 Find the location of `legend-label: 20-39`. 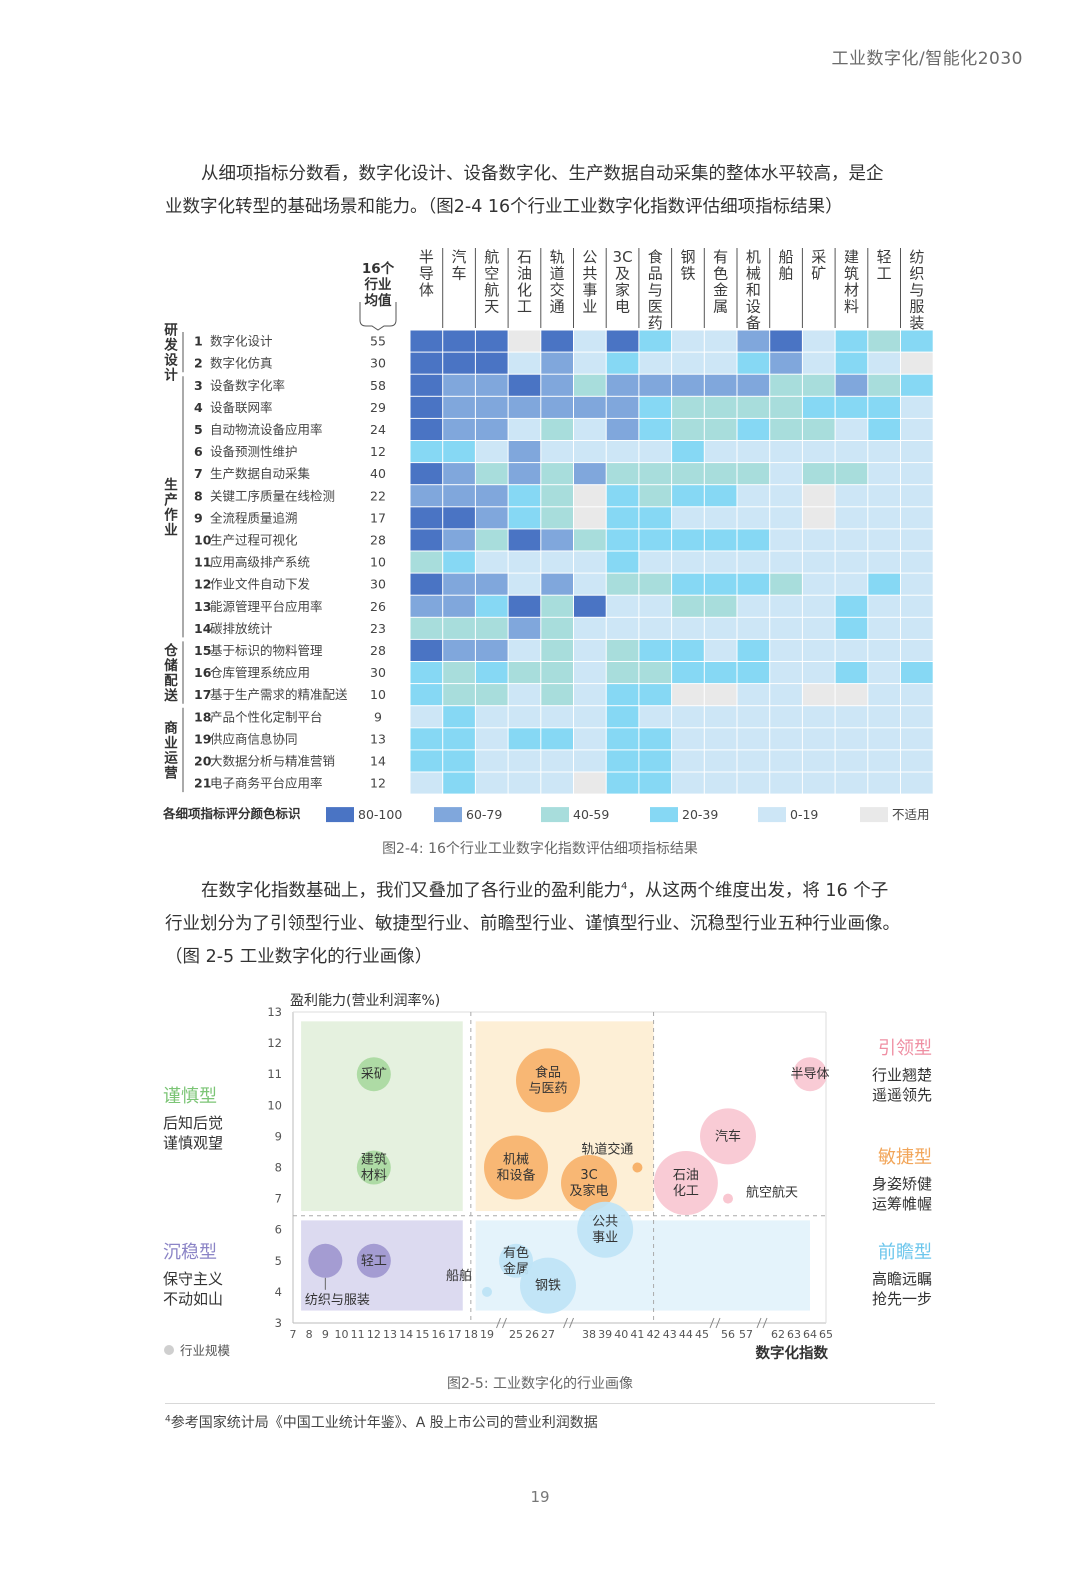

legend-label: 20-39 is located at coordinates (700, 814).